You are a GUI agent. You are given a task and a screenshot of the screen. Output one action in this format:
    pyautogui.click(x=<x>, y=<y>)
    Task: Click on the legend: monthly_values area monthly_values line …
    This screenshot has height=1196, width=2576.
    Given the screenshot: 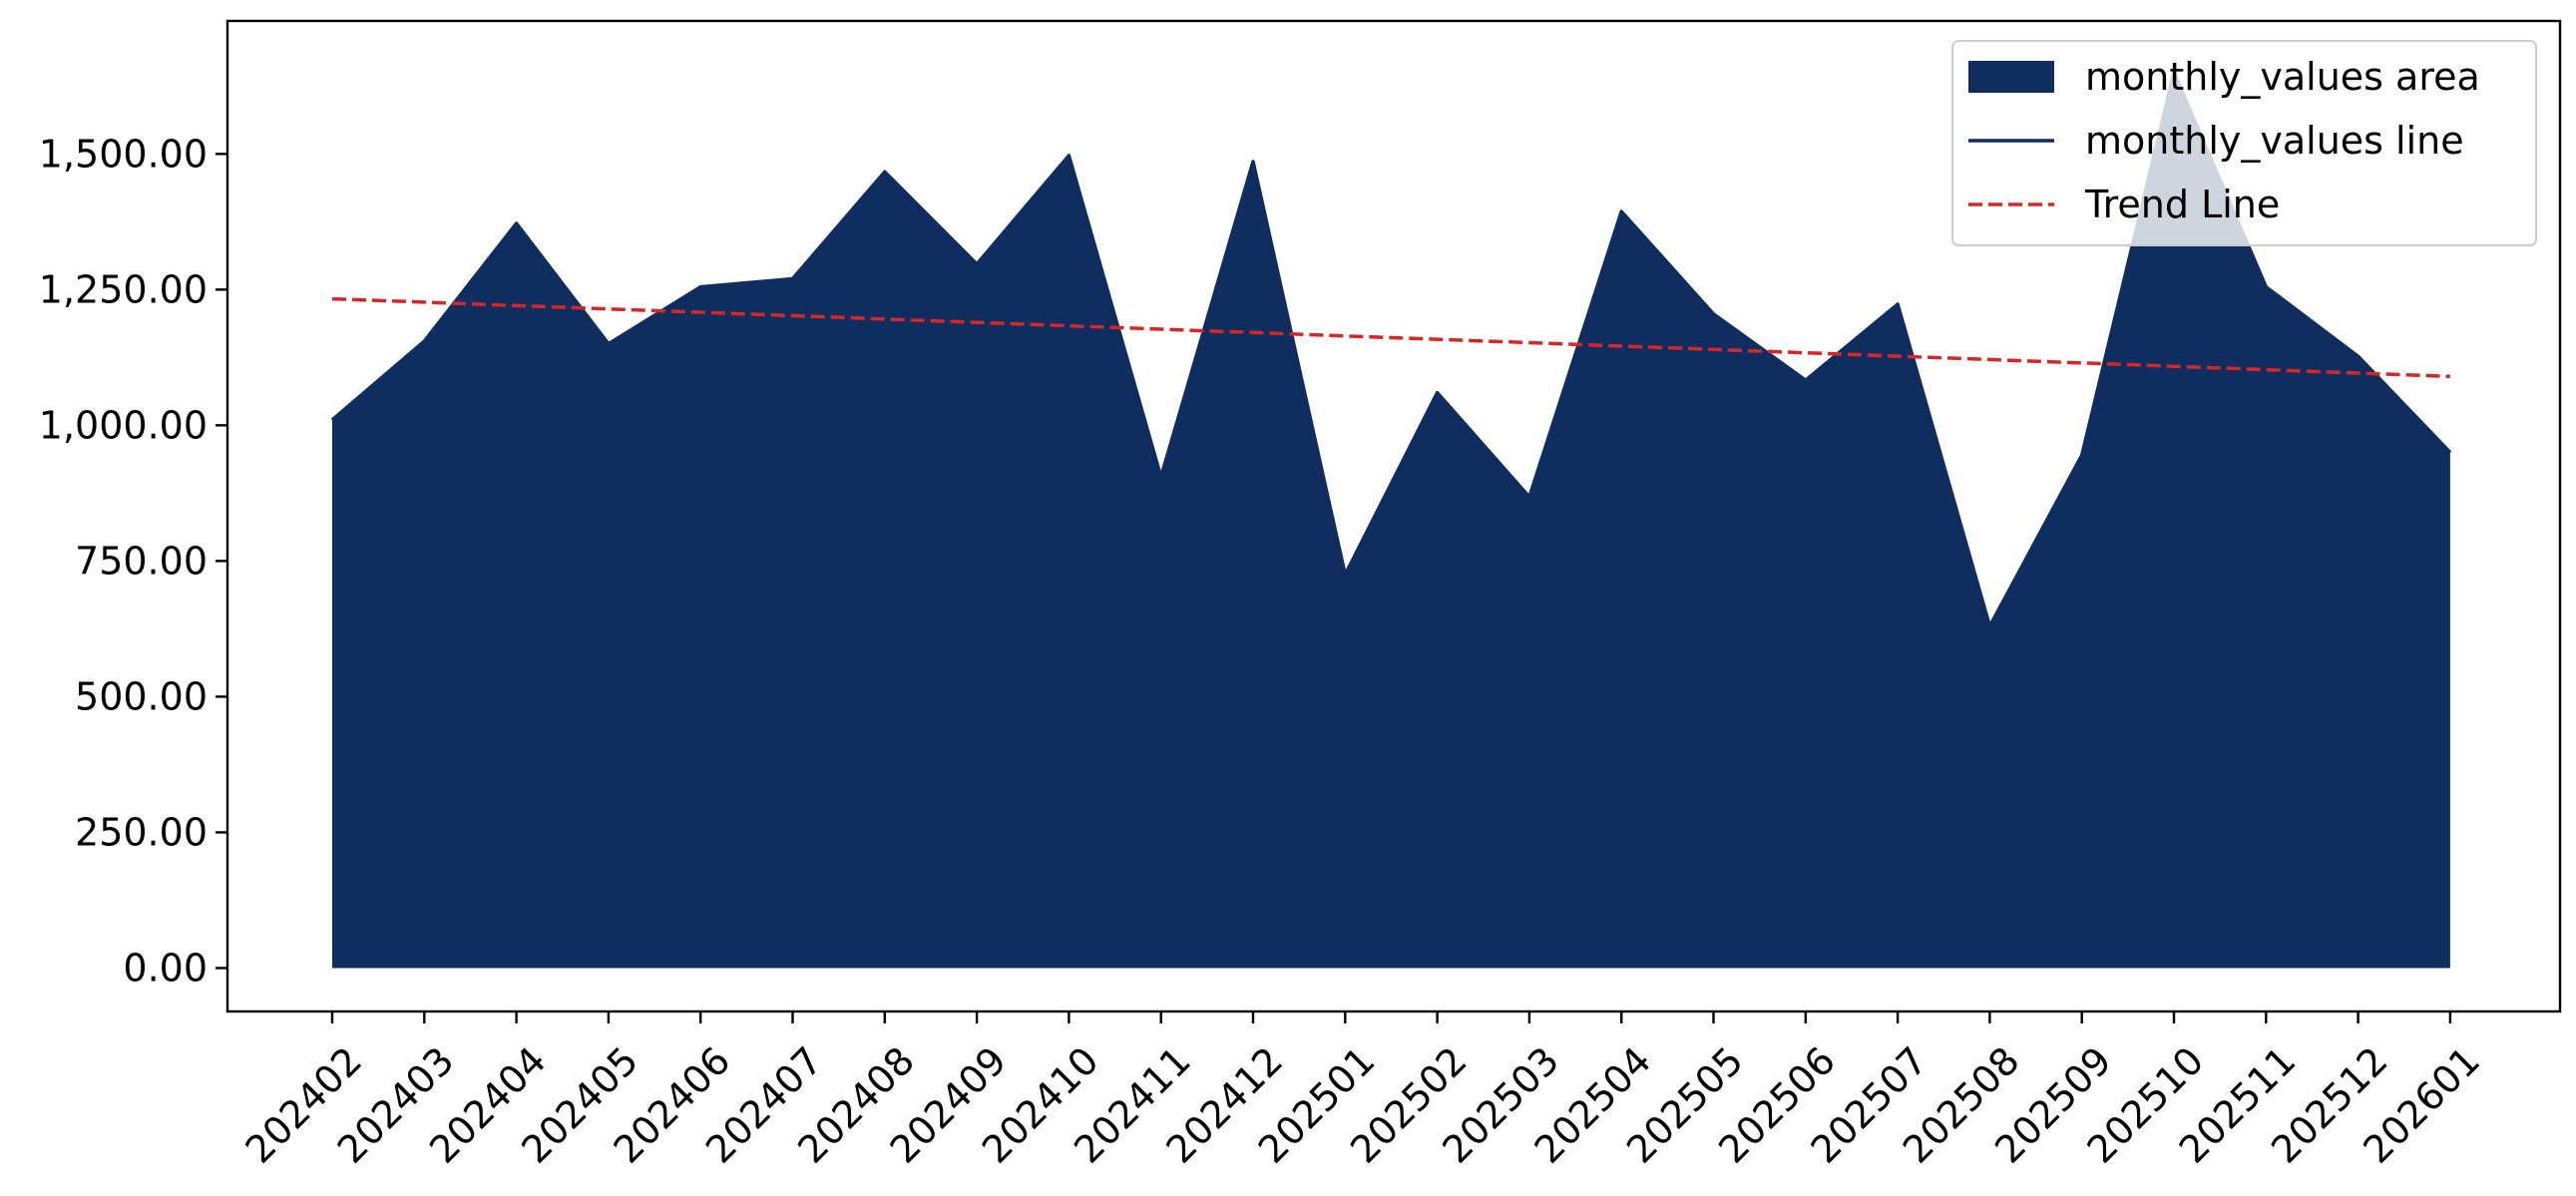 What is the action you would take?
    pyautogui.click(x=2244, y=143)
    